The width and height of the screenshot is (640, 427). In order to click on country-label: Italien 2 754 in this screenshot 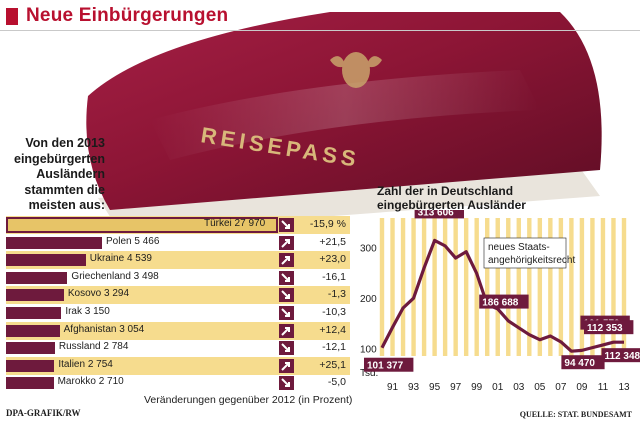, I will do `click(85, 364)`.